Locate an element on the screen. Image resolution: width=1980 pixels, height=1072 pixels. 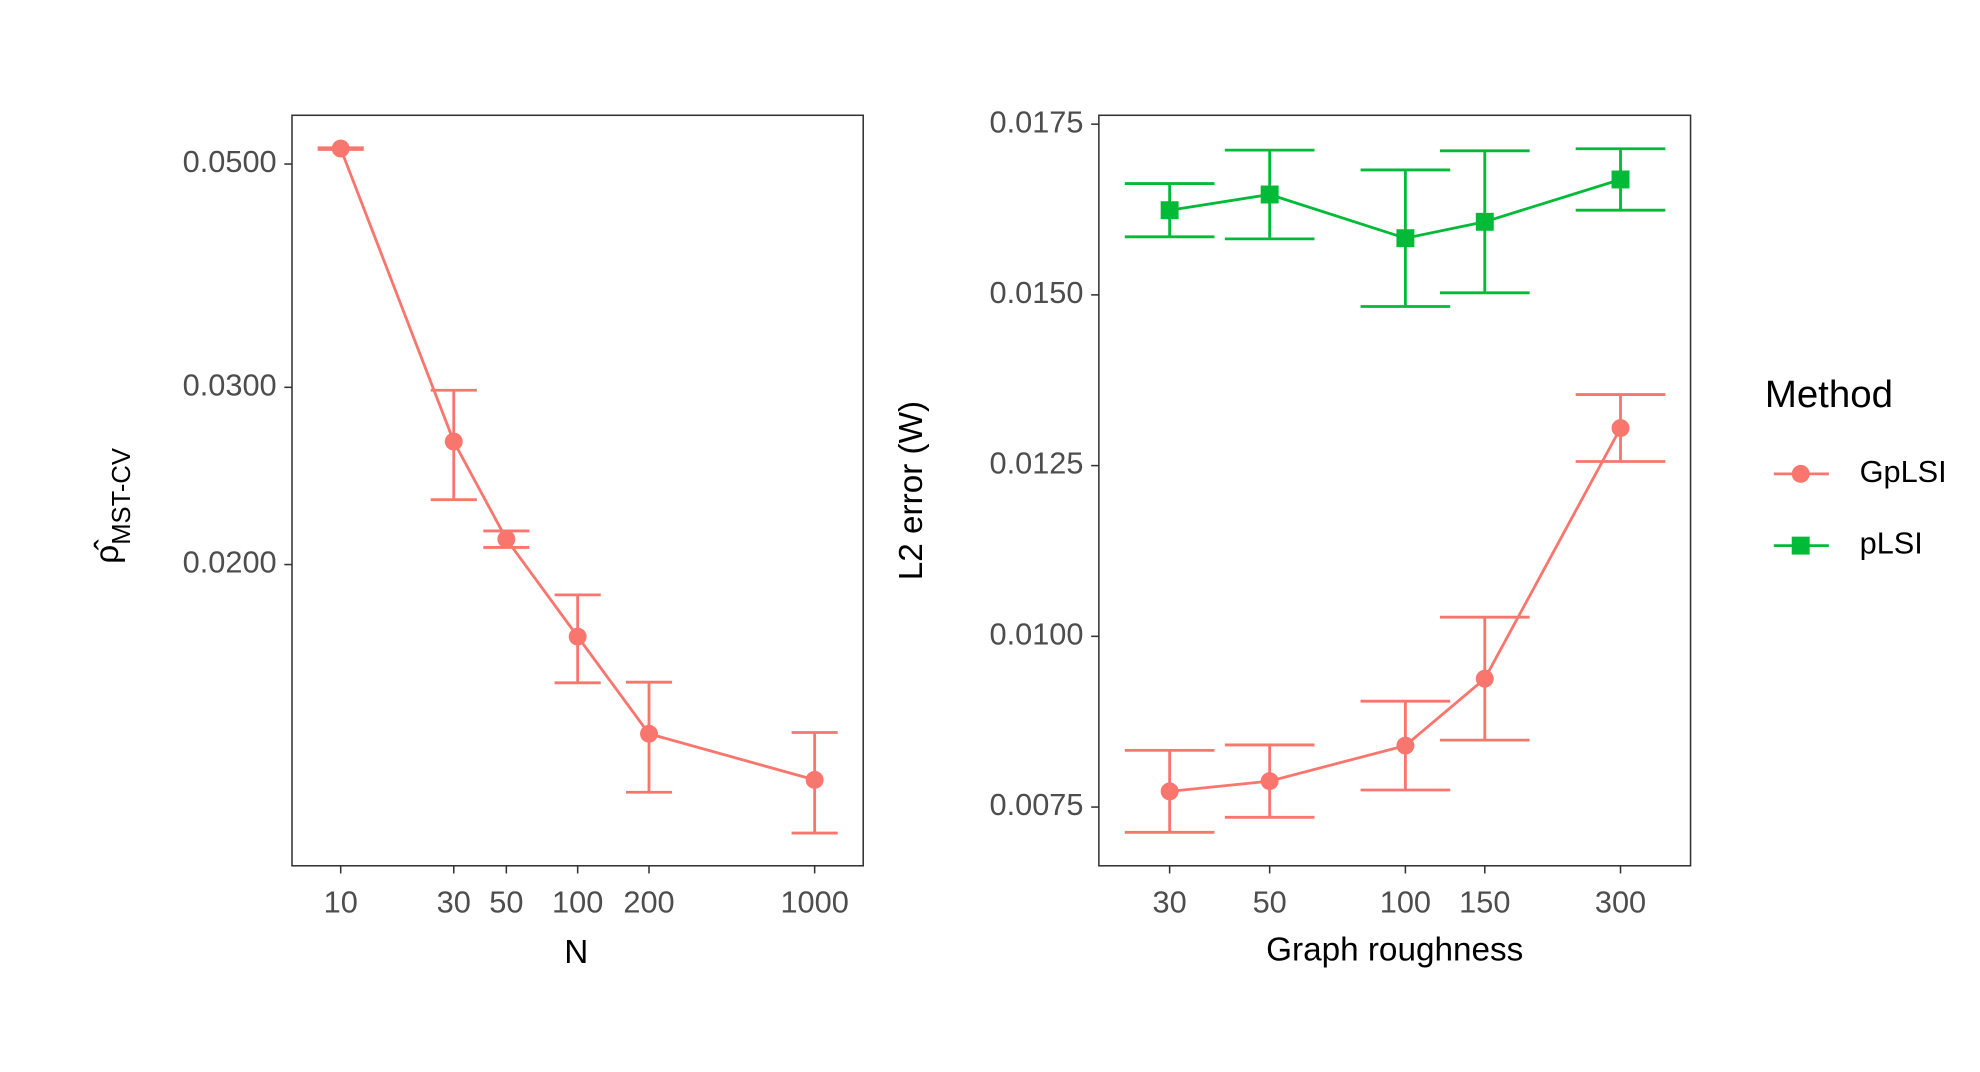
x-tick-label: 200 is located at coordinates (648, 901).